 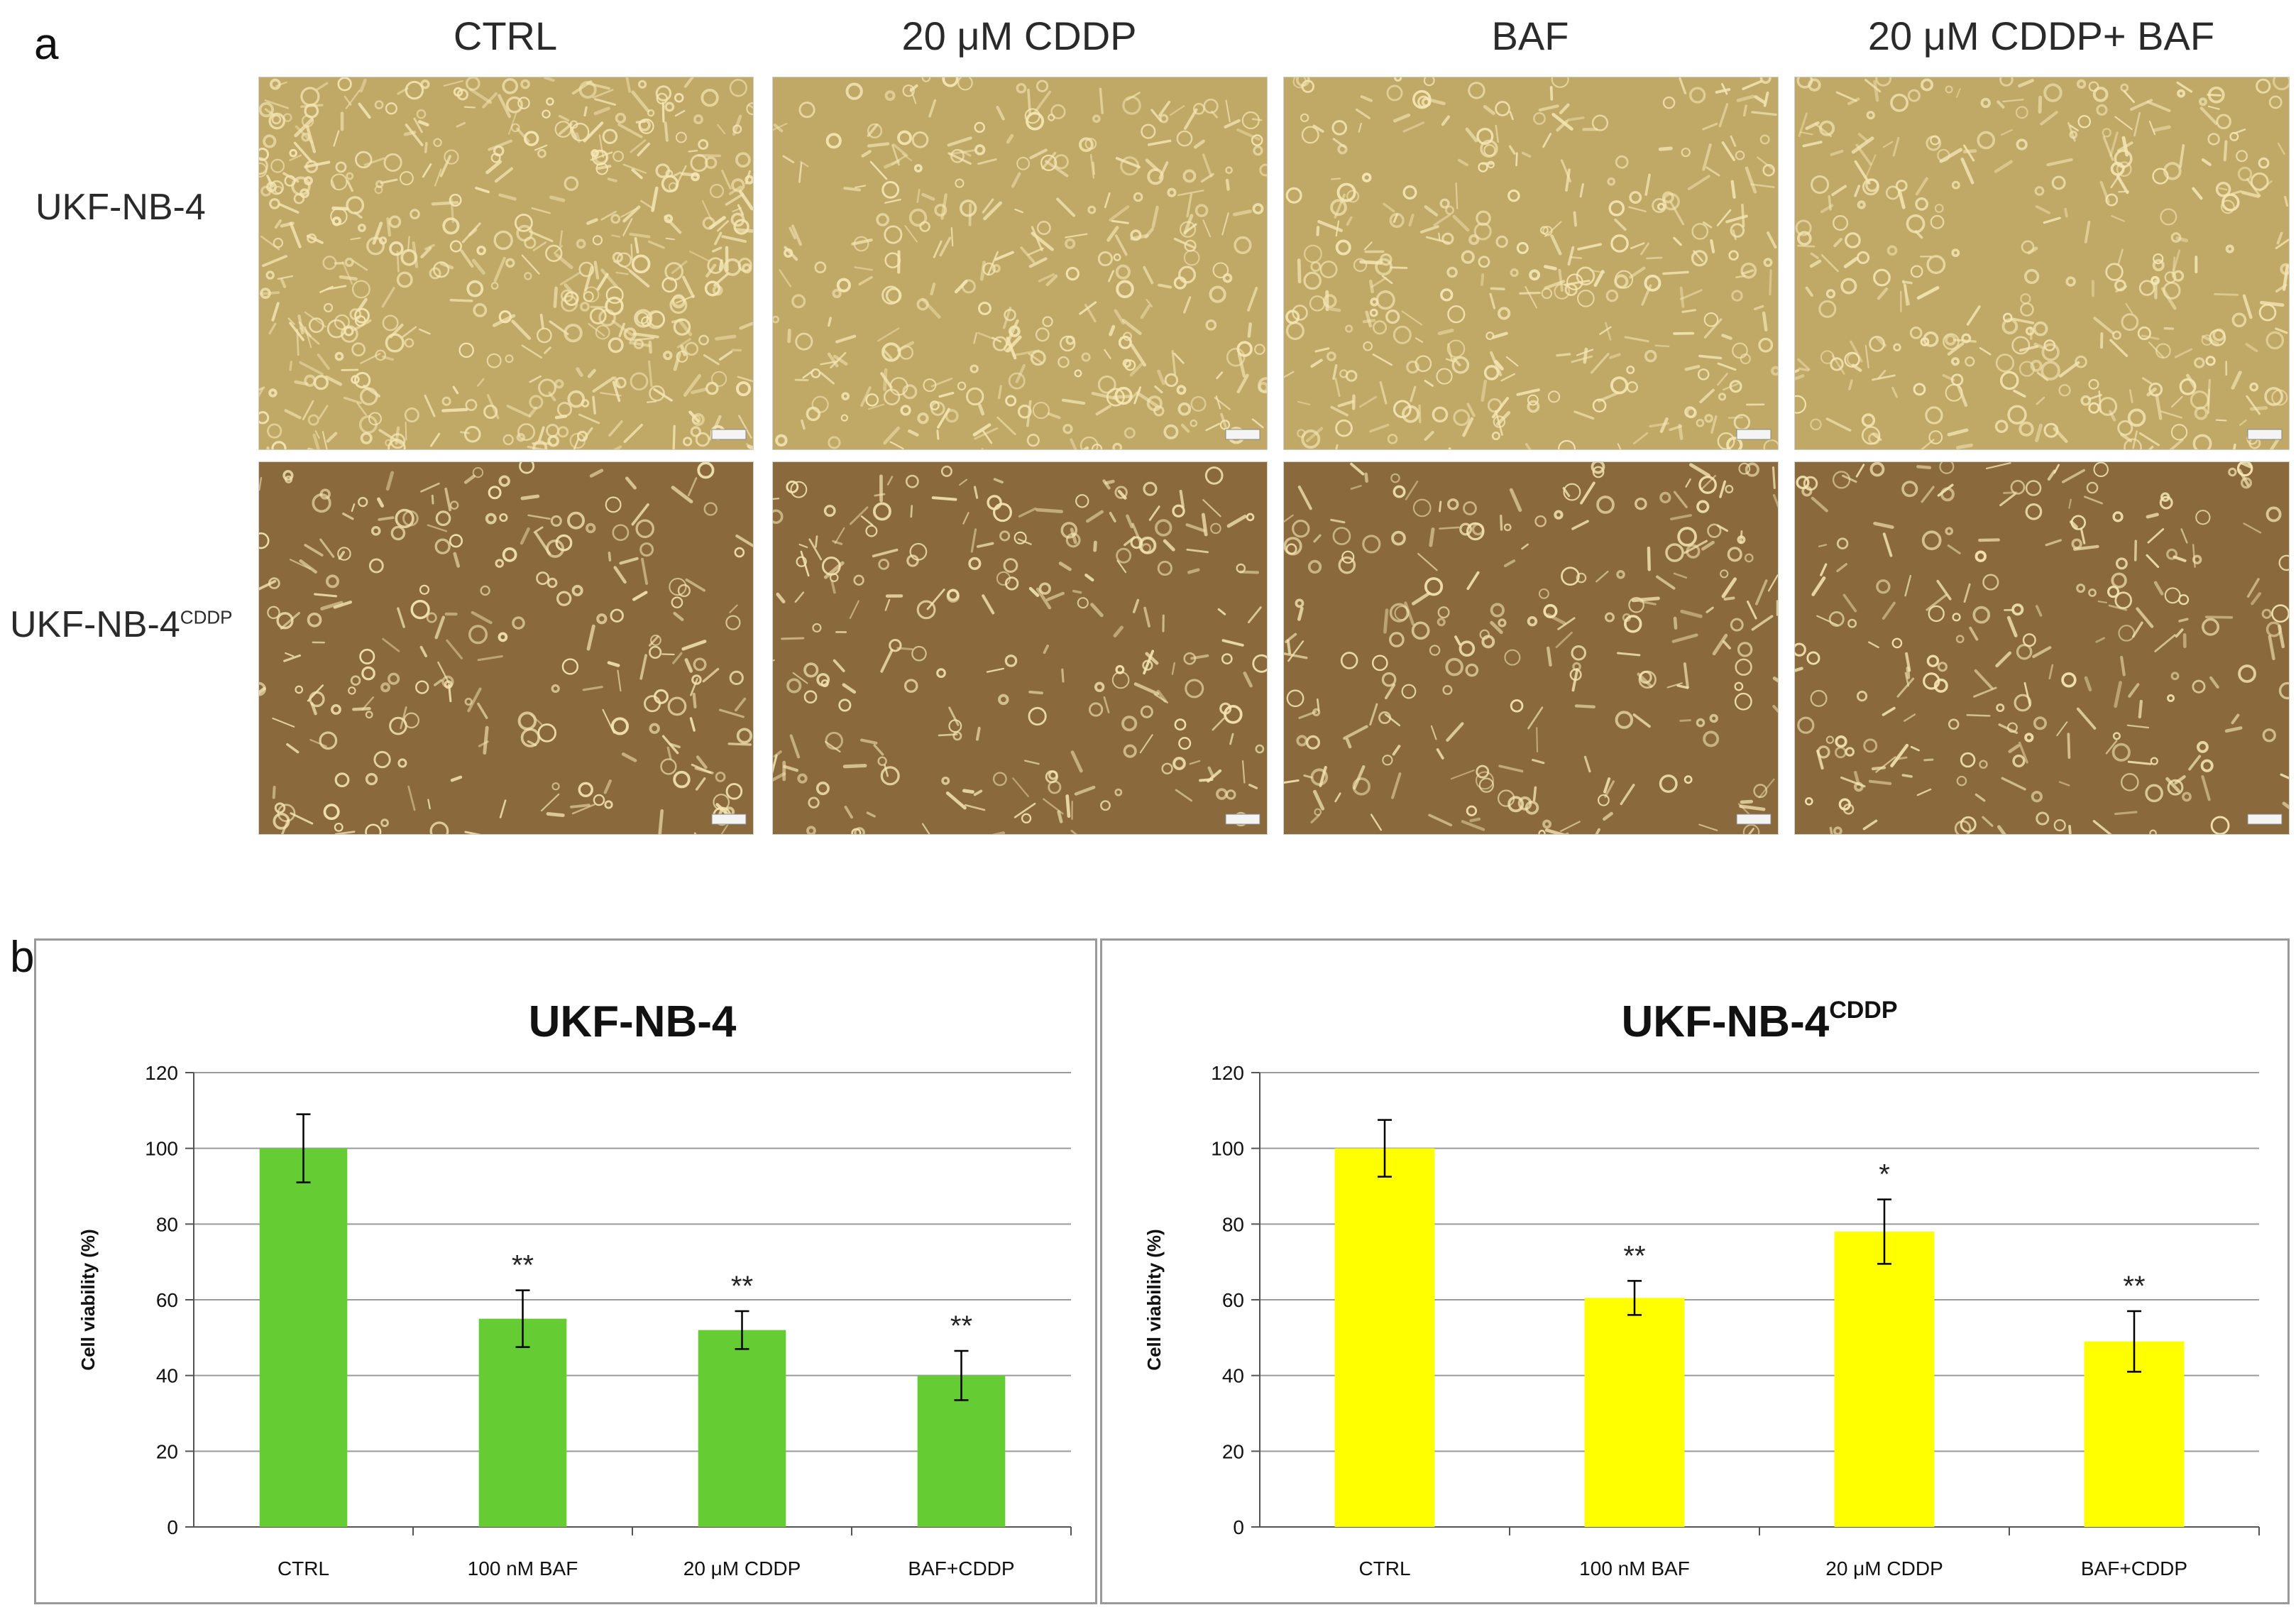 I want to click on significance-marker: *, so click(x=1884, y=1174).